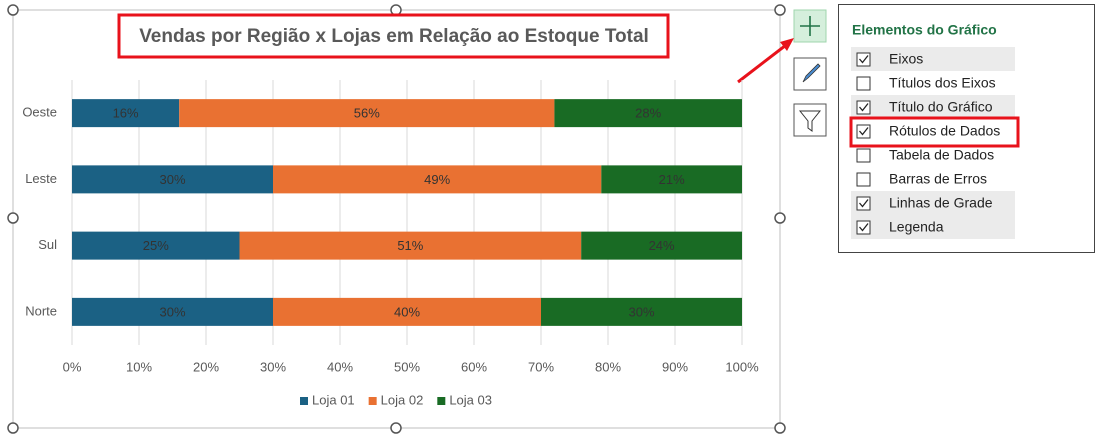  What do you see at coordinates (340, 366) in the screenshot?
I see `x-tick-label: 40%` at bounding box center [340, 366].